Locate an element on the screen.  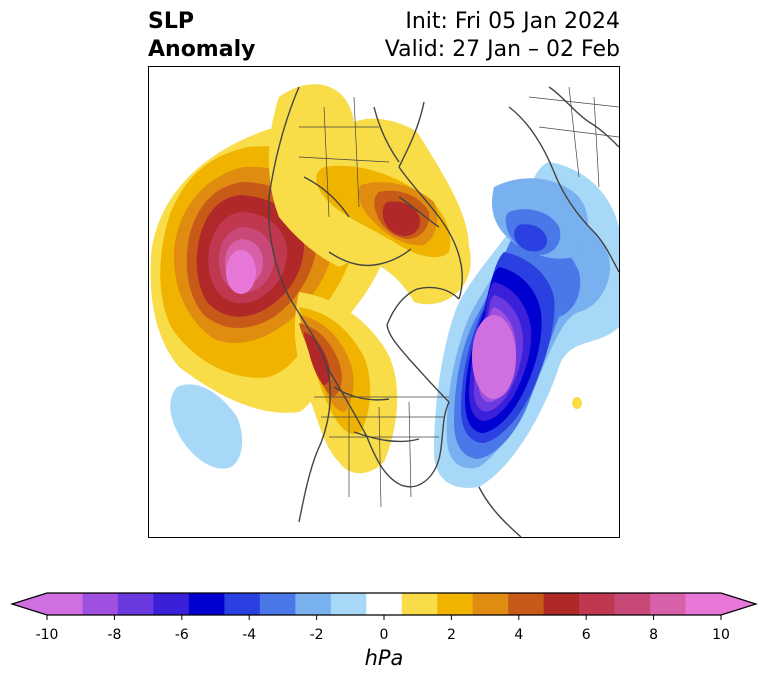
colorbar-tick-label: -4 is located at coordinates (249, 635).